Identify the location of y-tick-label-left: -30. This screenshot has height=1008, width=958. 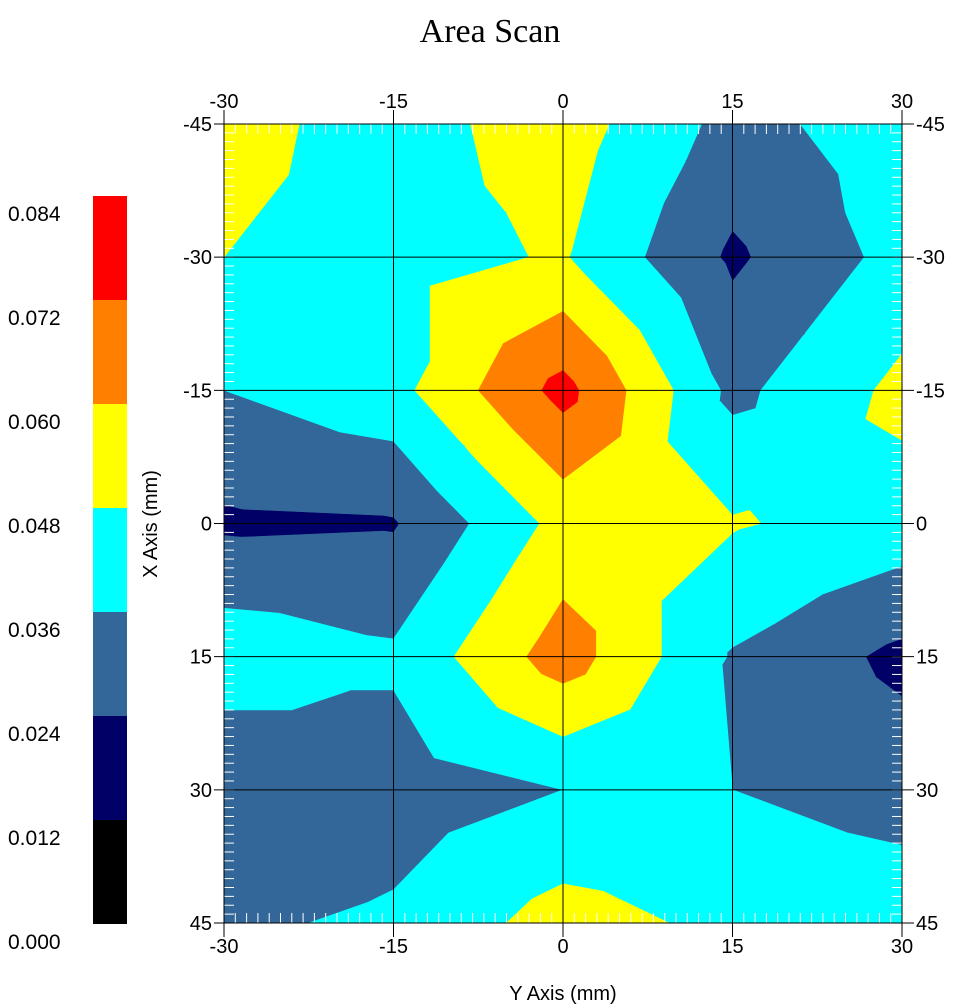
(197, 258).